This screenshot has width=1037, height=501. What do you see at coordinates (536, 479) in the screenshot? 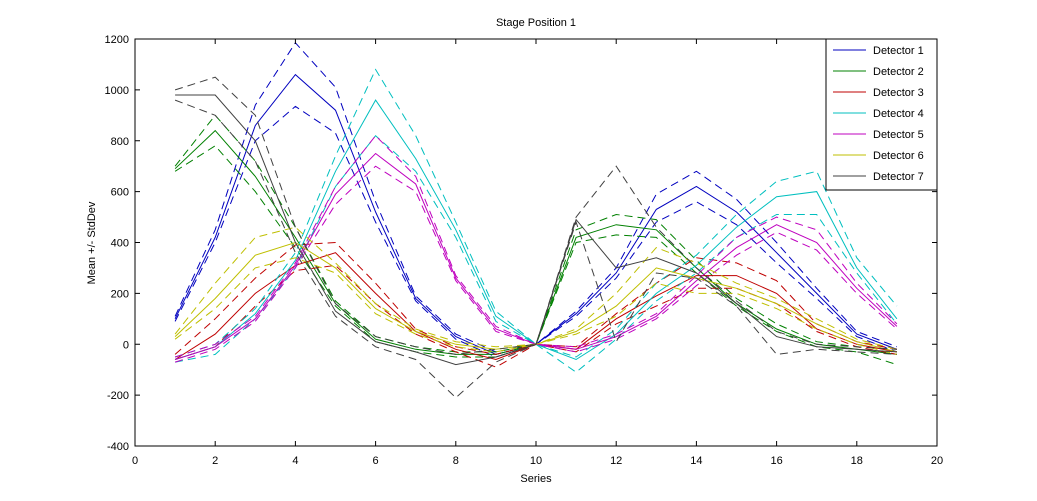
I see `x-axis-label: Series` at bounding box center [536, 479].